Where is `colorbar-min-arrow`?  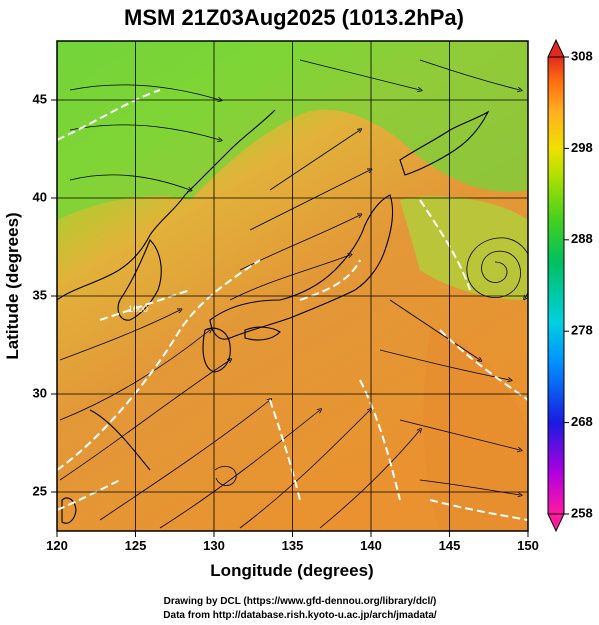 colorbar-min-arrow is located at coordinates (556, 523).